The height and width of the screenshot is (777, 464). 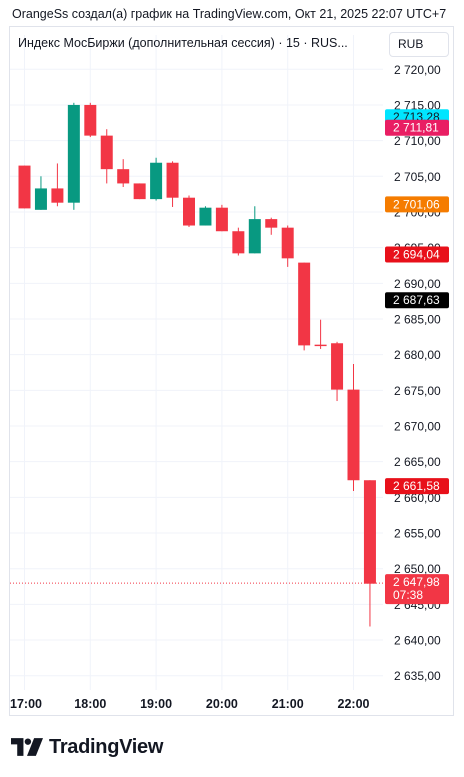 I want to click on price-label-text: 2 701,06, so click(x=416, y=204).